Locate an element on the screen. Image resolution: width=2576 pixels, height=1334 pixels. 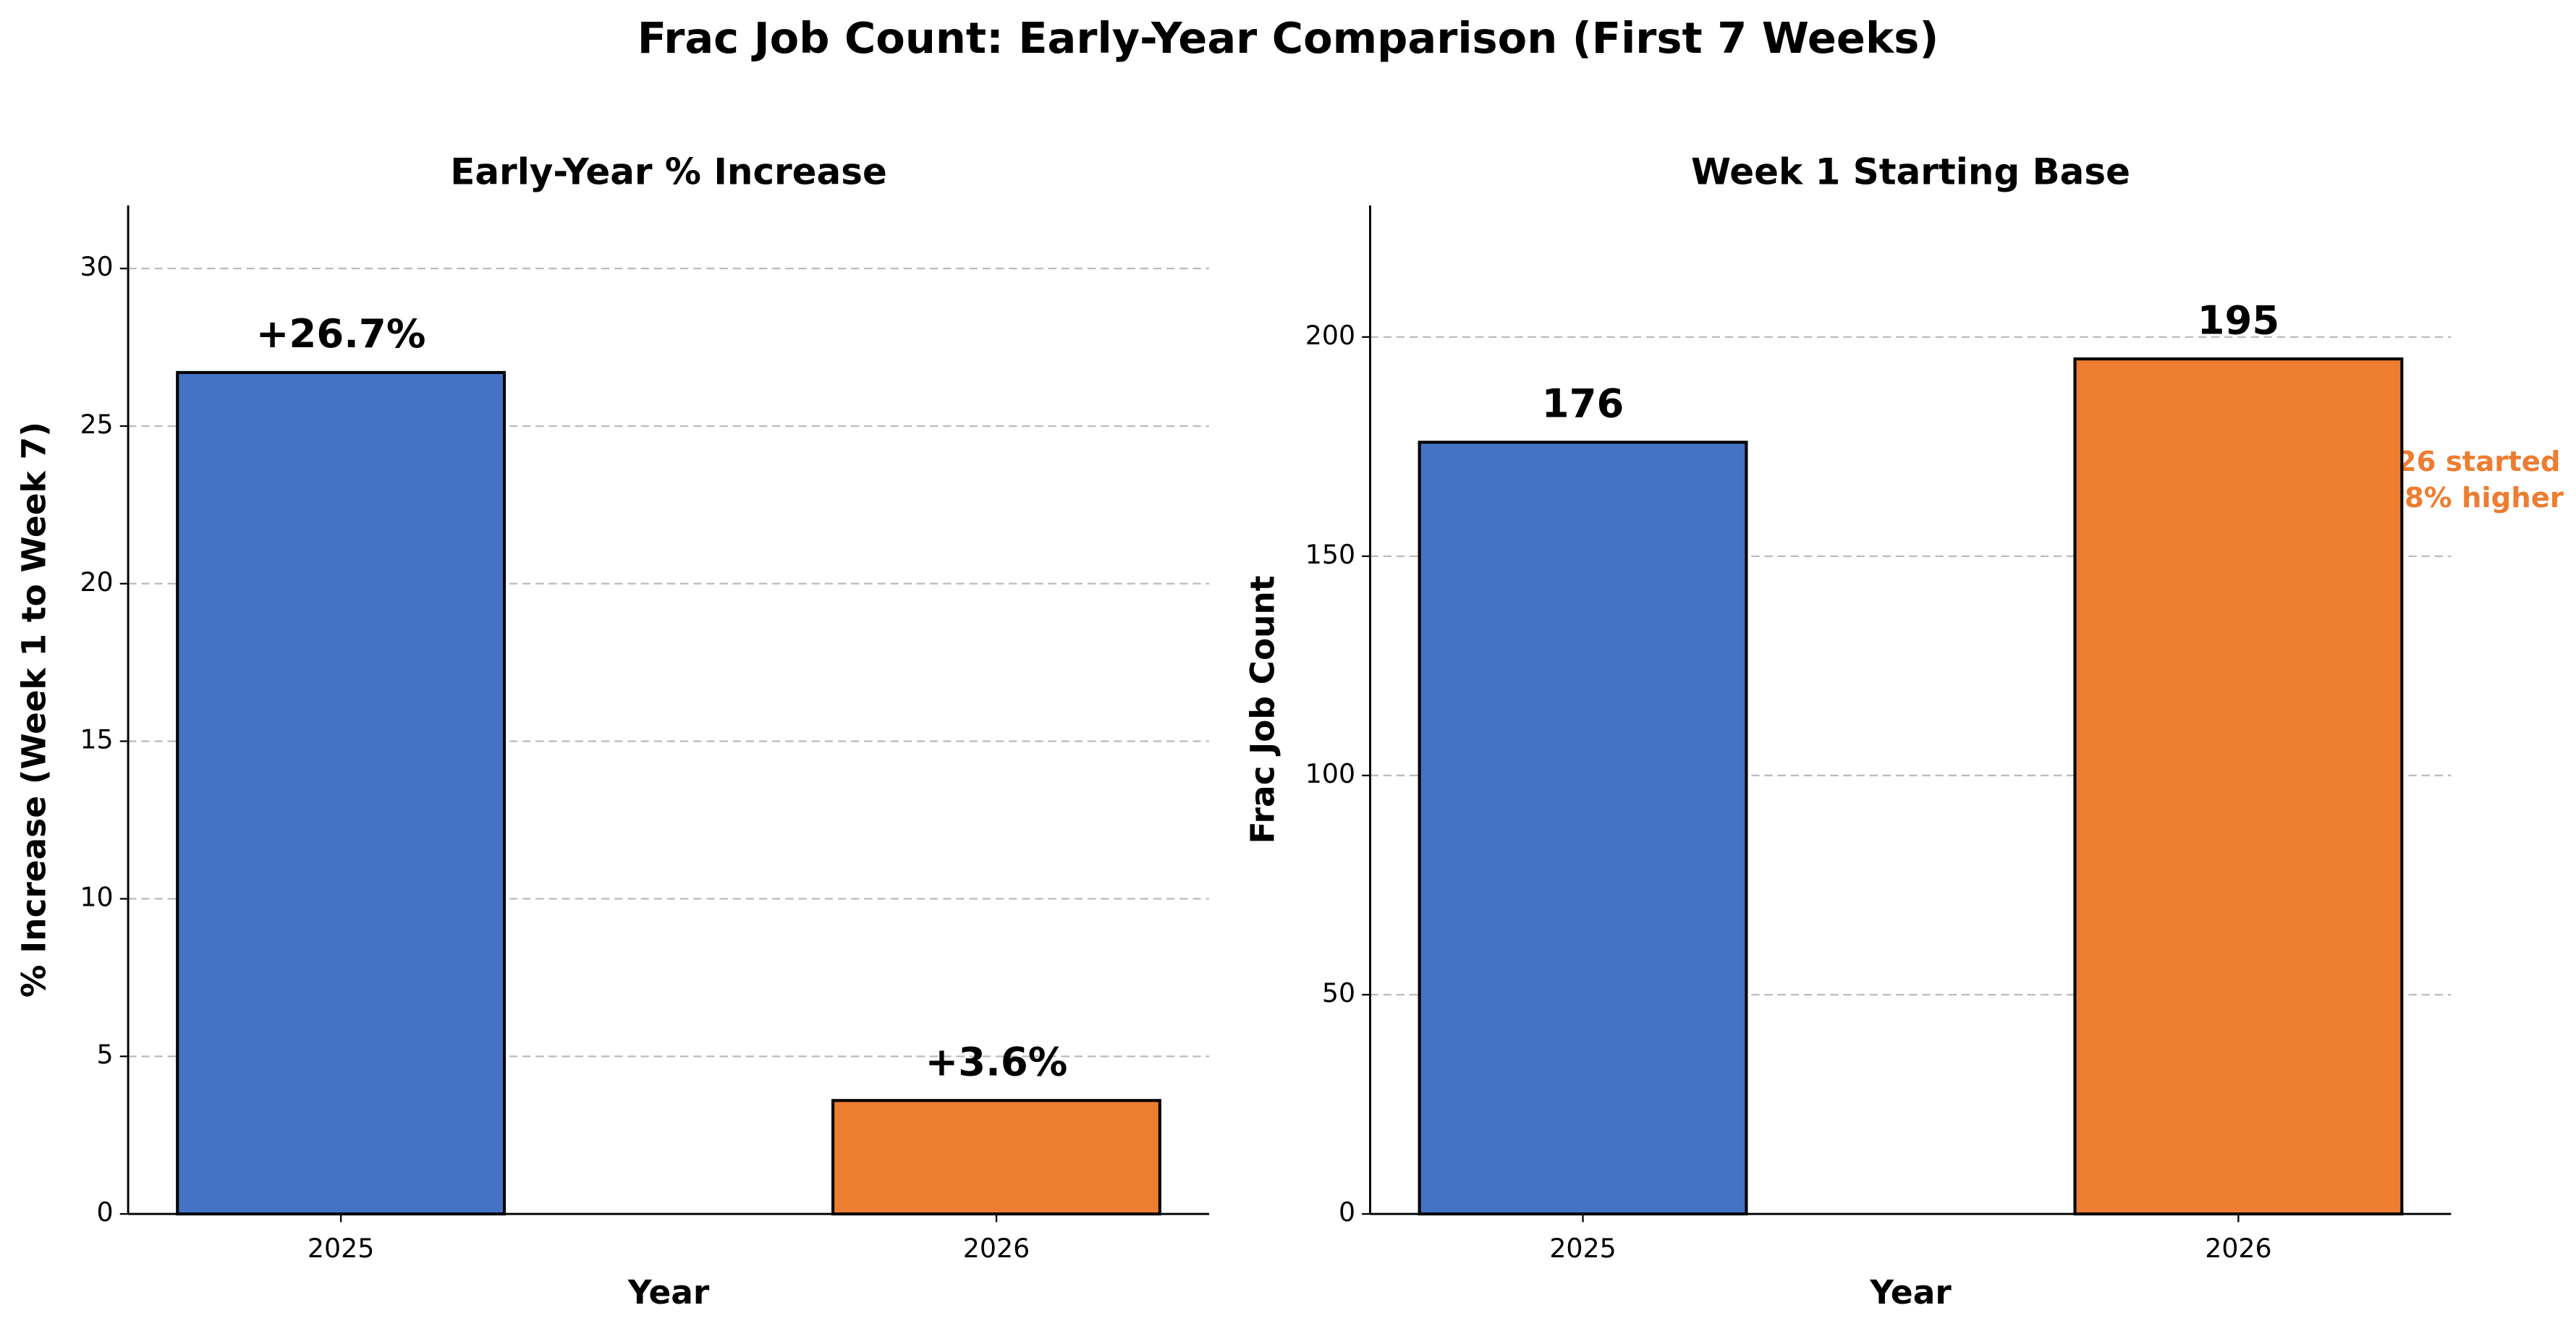
chart-title: Early-Year % Increase is located at coordinates (668, 171).